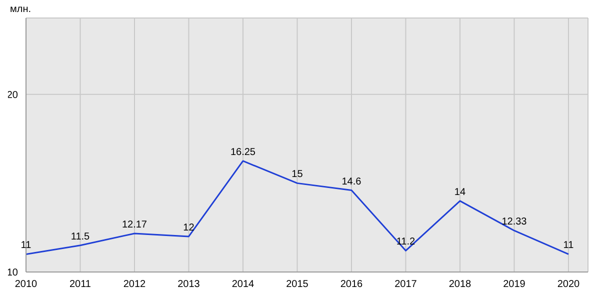 This screenshot has width=600, height=300. What do you see at coordinates (352, 182) in the screenshot?
I see `data-label: 14.6` at bounding box center [352, 182].